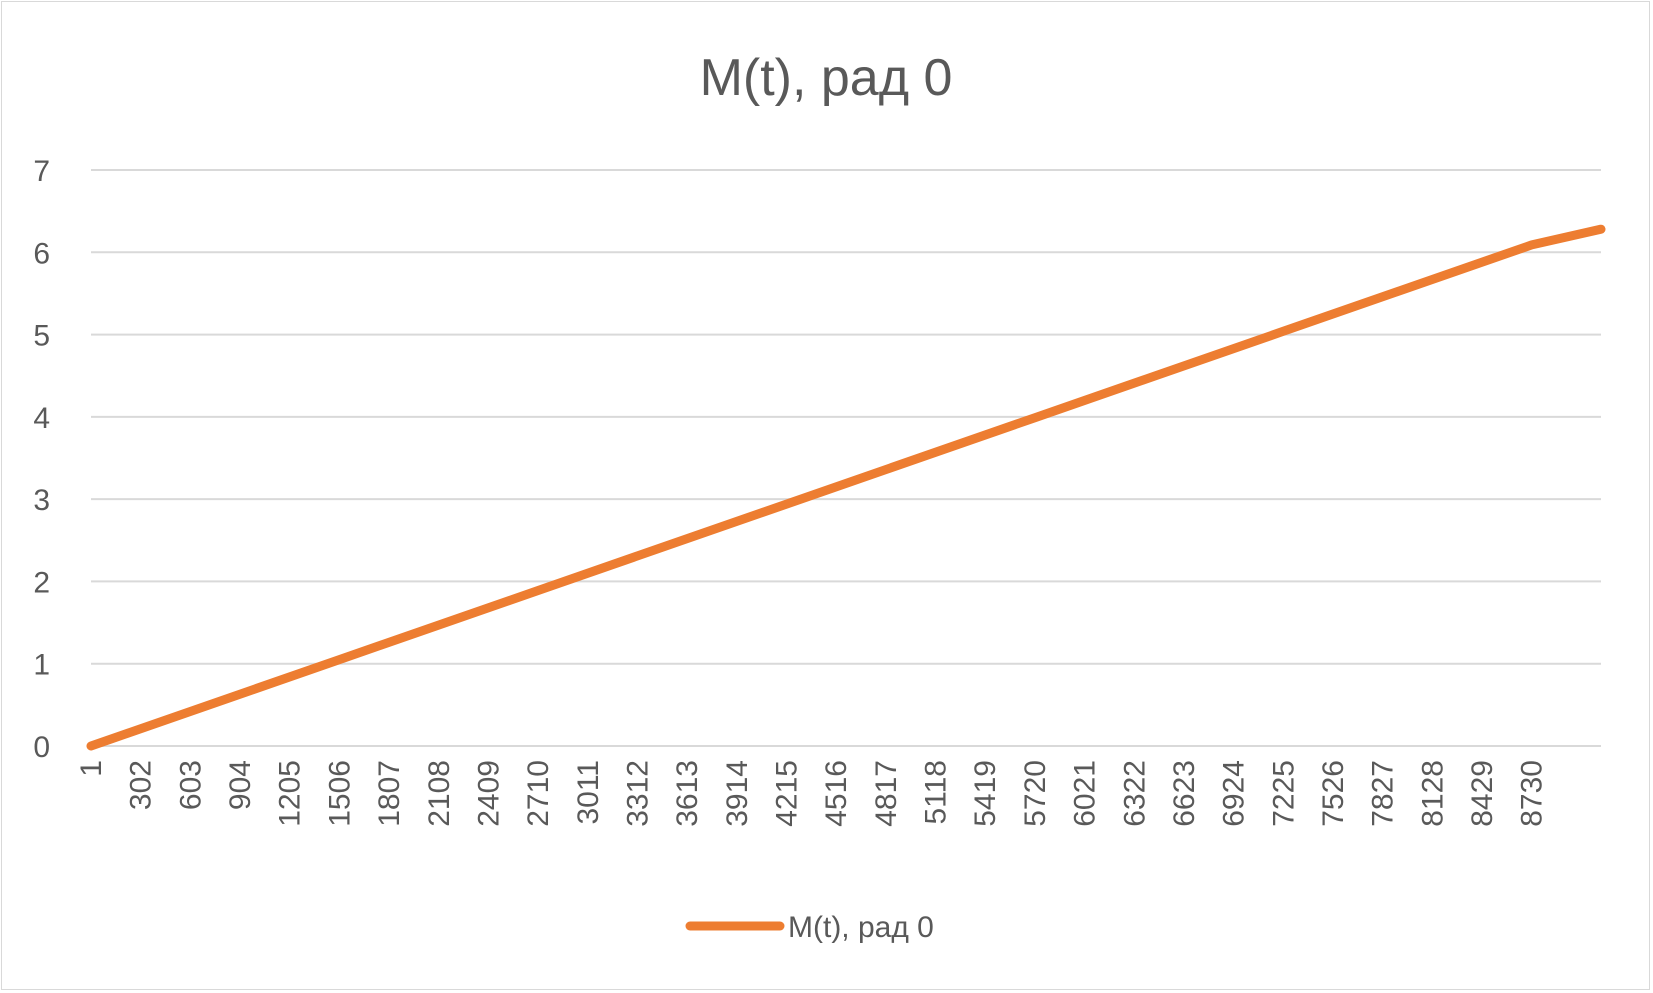 The height and width of the screenshot is (993, 1653). Describe the element at coordinates (1283, 793) in the screenshot. I see `x-tick-label: 7225` at that location.